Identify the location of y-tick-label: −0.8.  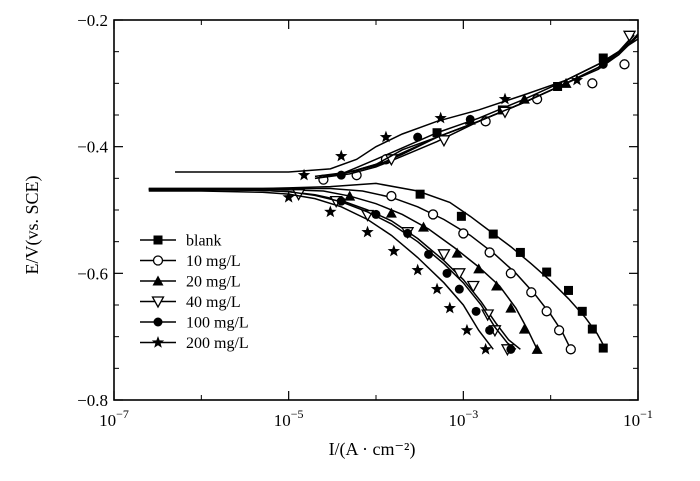
(92, 400).